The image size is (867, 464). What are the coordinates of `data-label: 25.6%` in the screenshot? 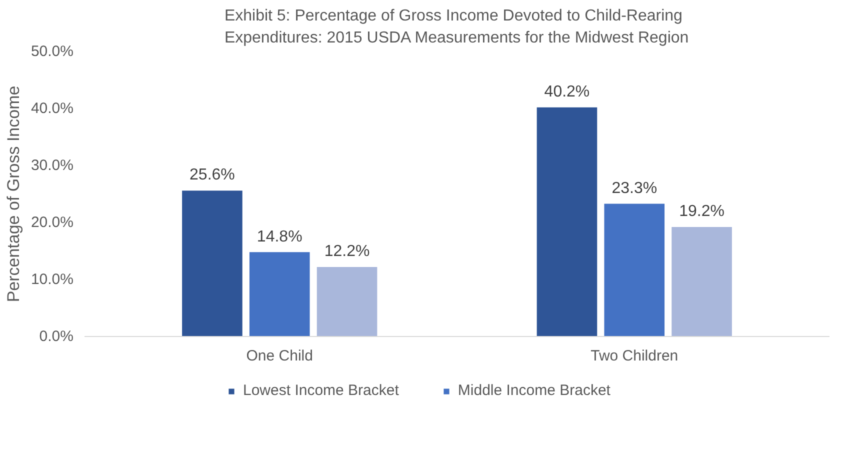 It's located at (212, 175).